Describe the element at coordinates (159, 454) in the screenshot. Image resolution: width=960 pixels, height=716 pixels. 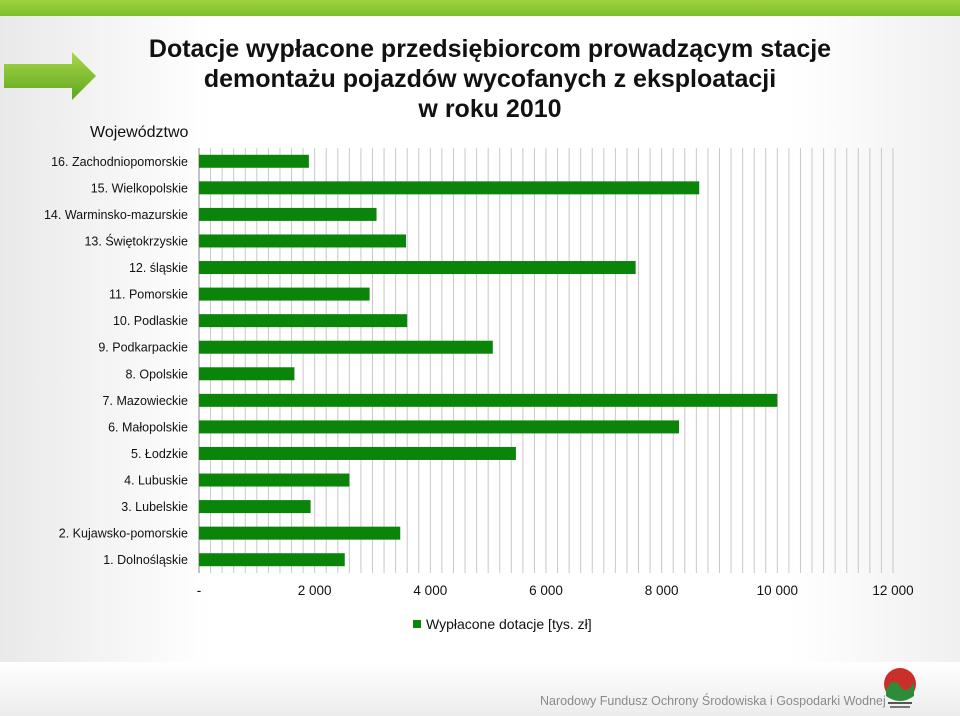
I see `category-label: 5. Łodzkie` at that location.